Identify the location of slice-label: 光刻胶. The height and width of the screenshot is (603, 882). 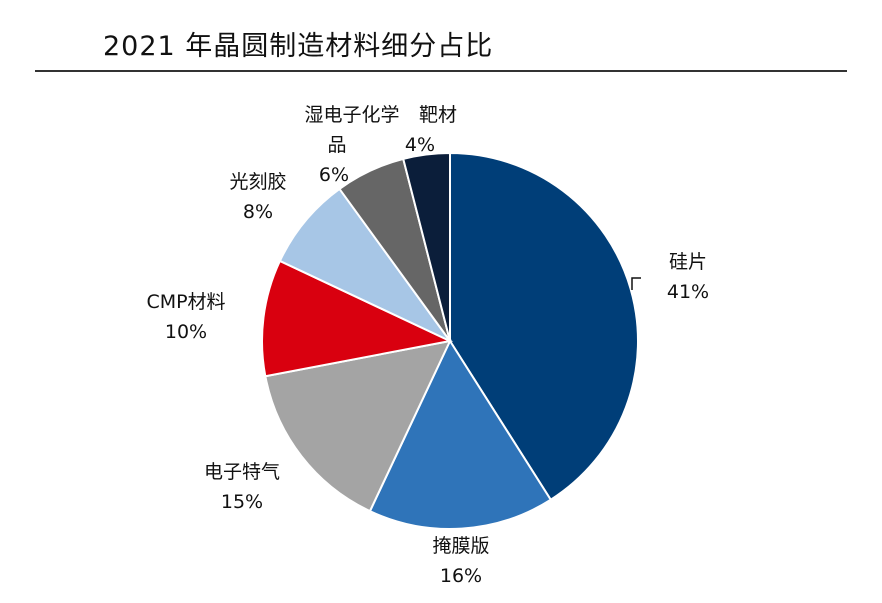
(257, 182).